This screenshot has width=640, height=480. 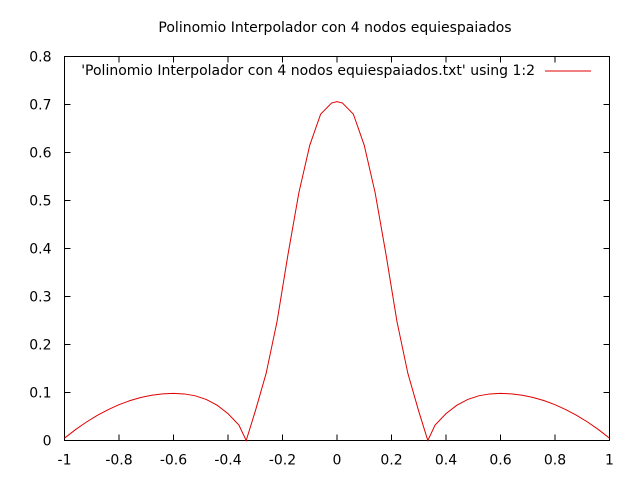 I want to click on x-tick-label: -0.4, so click(x=227, y=461).